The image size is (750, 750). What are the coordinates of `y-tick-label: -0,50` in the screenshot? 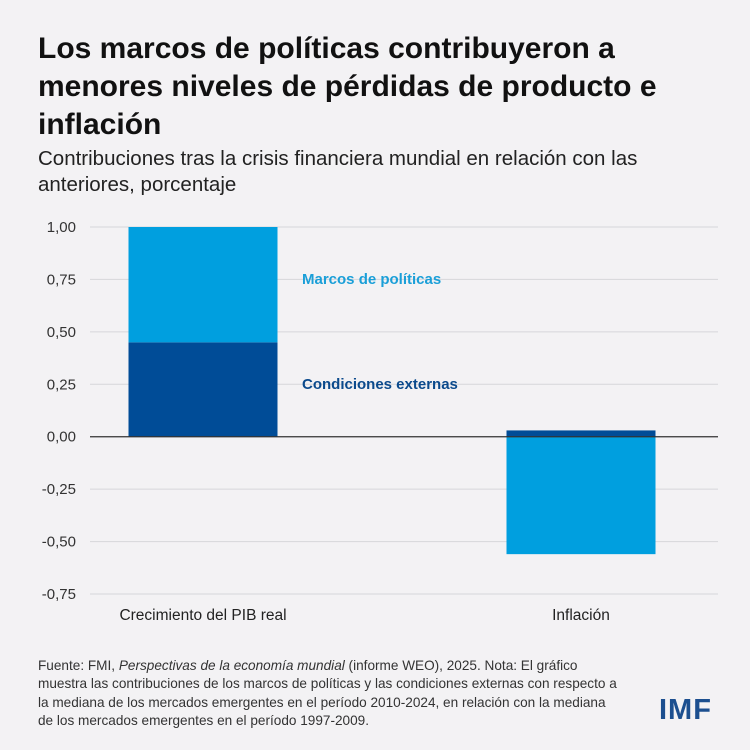 It's located at (59, 542).